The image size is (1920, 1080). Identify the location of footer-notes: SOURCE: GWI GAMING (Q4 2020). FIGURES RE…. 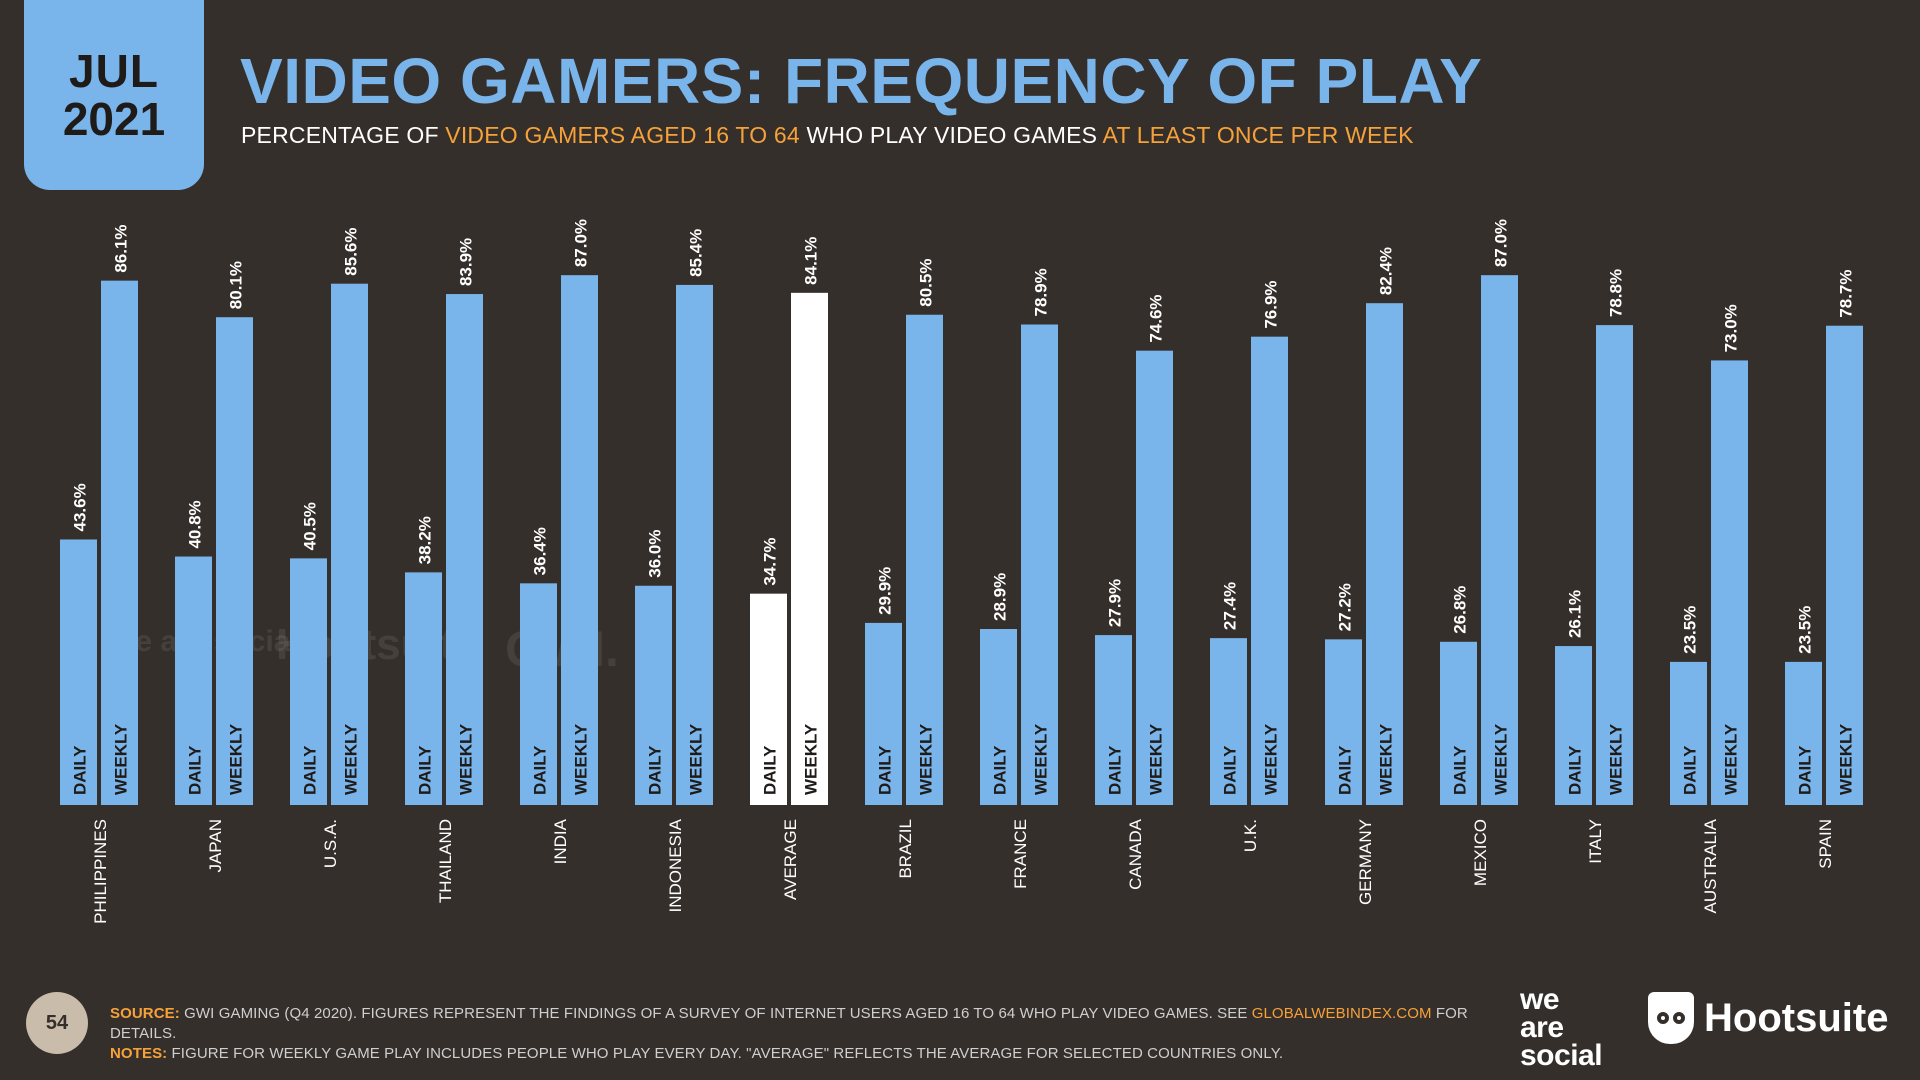
(810, 1034).